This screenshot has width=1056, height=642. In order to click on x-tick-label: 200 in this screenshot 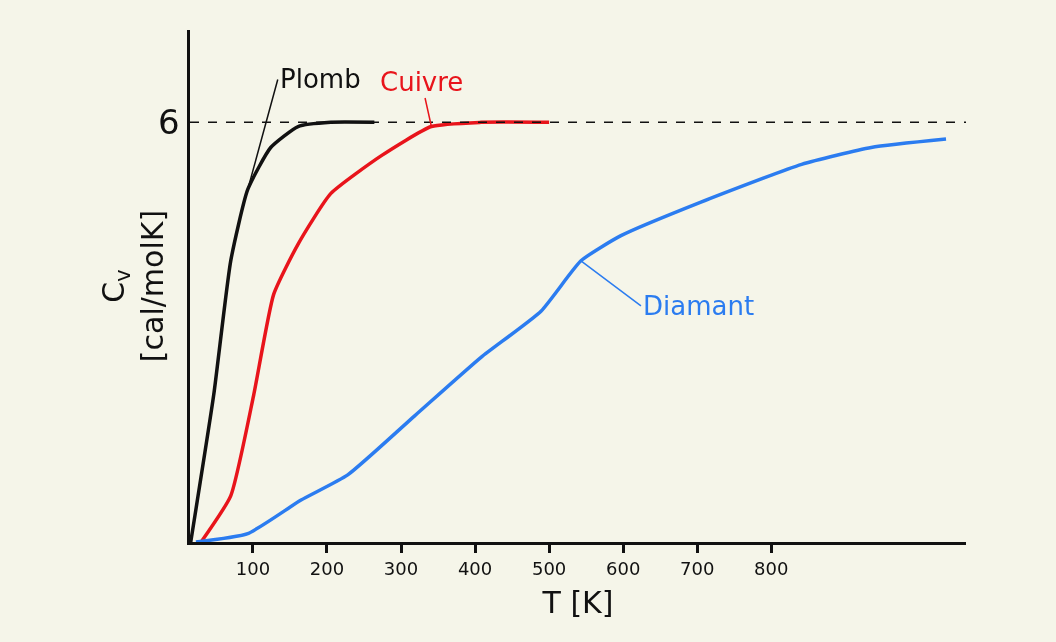, I will do `click(327, 568)`.